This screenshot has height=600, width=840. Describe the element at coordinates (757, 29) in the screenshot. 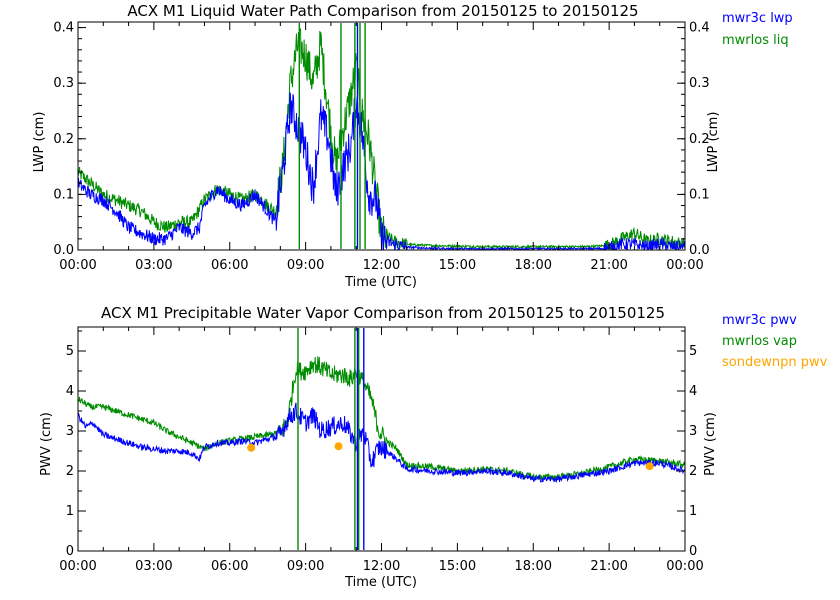

I see `lwp-legend: mwr3c lwp mwrlos liq` at that location.